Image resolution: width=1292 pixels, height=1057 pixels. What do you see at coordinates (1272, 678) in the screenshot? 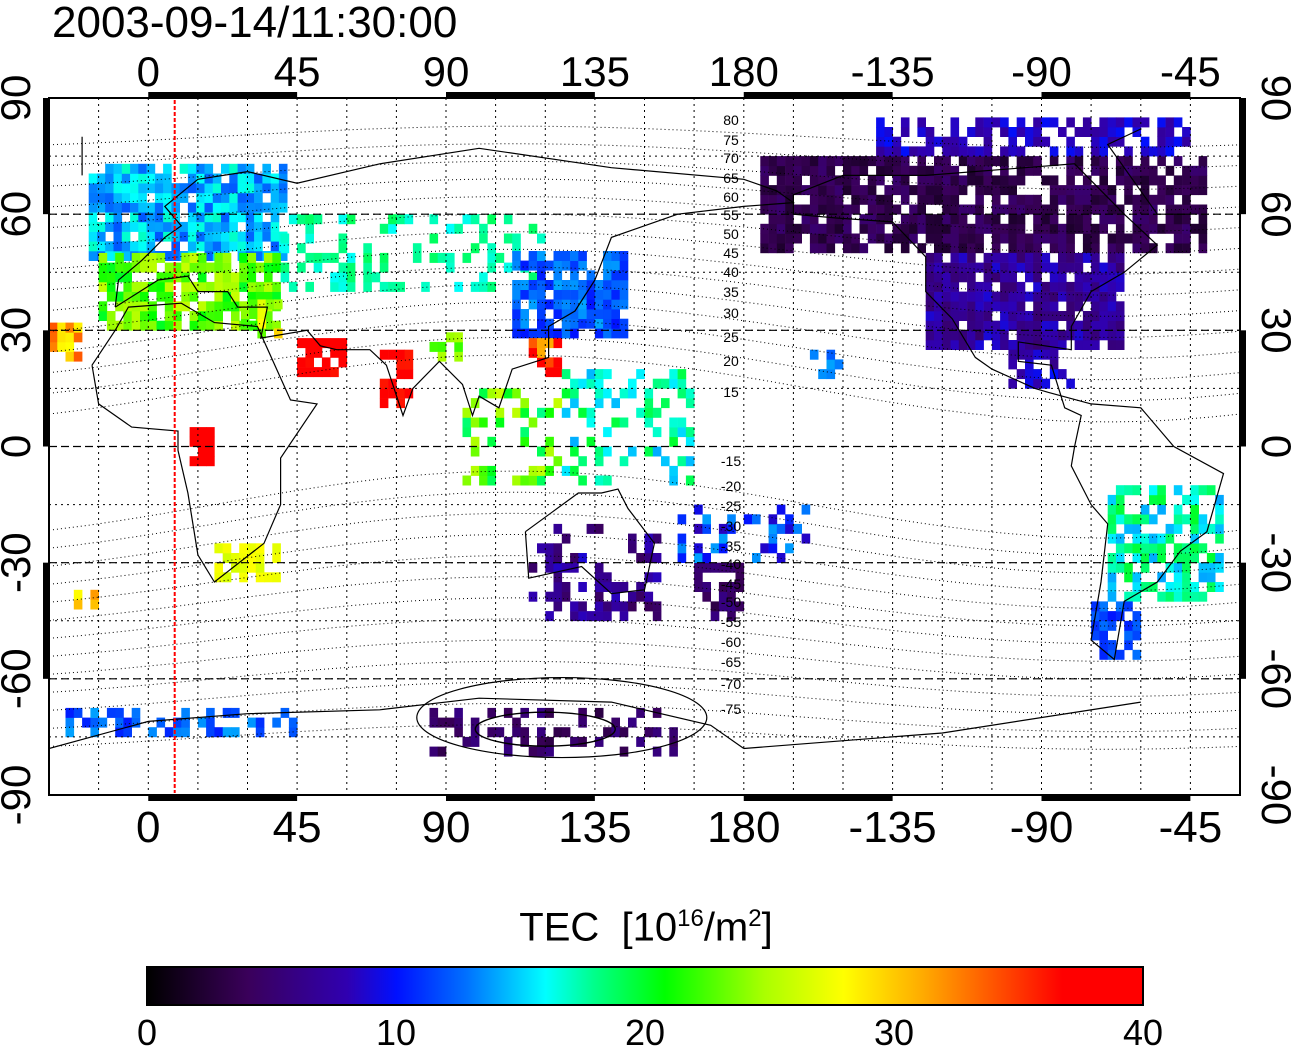
I see `lat-tick-label-right: -60` at bounding box center [1272, 678].